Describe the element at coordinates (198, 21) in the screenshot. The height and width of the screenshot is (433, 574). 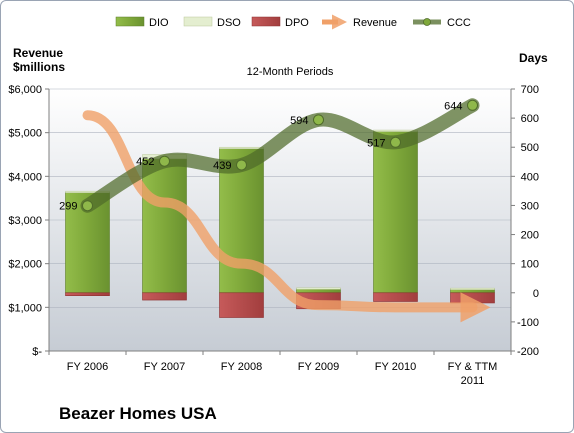
I see `legend-dso-swatch` at that location.